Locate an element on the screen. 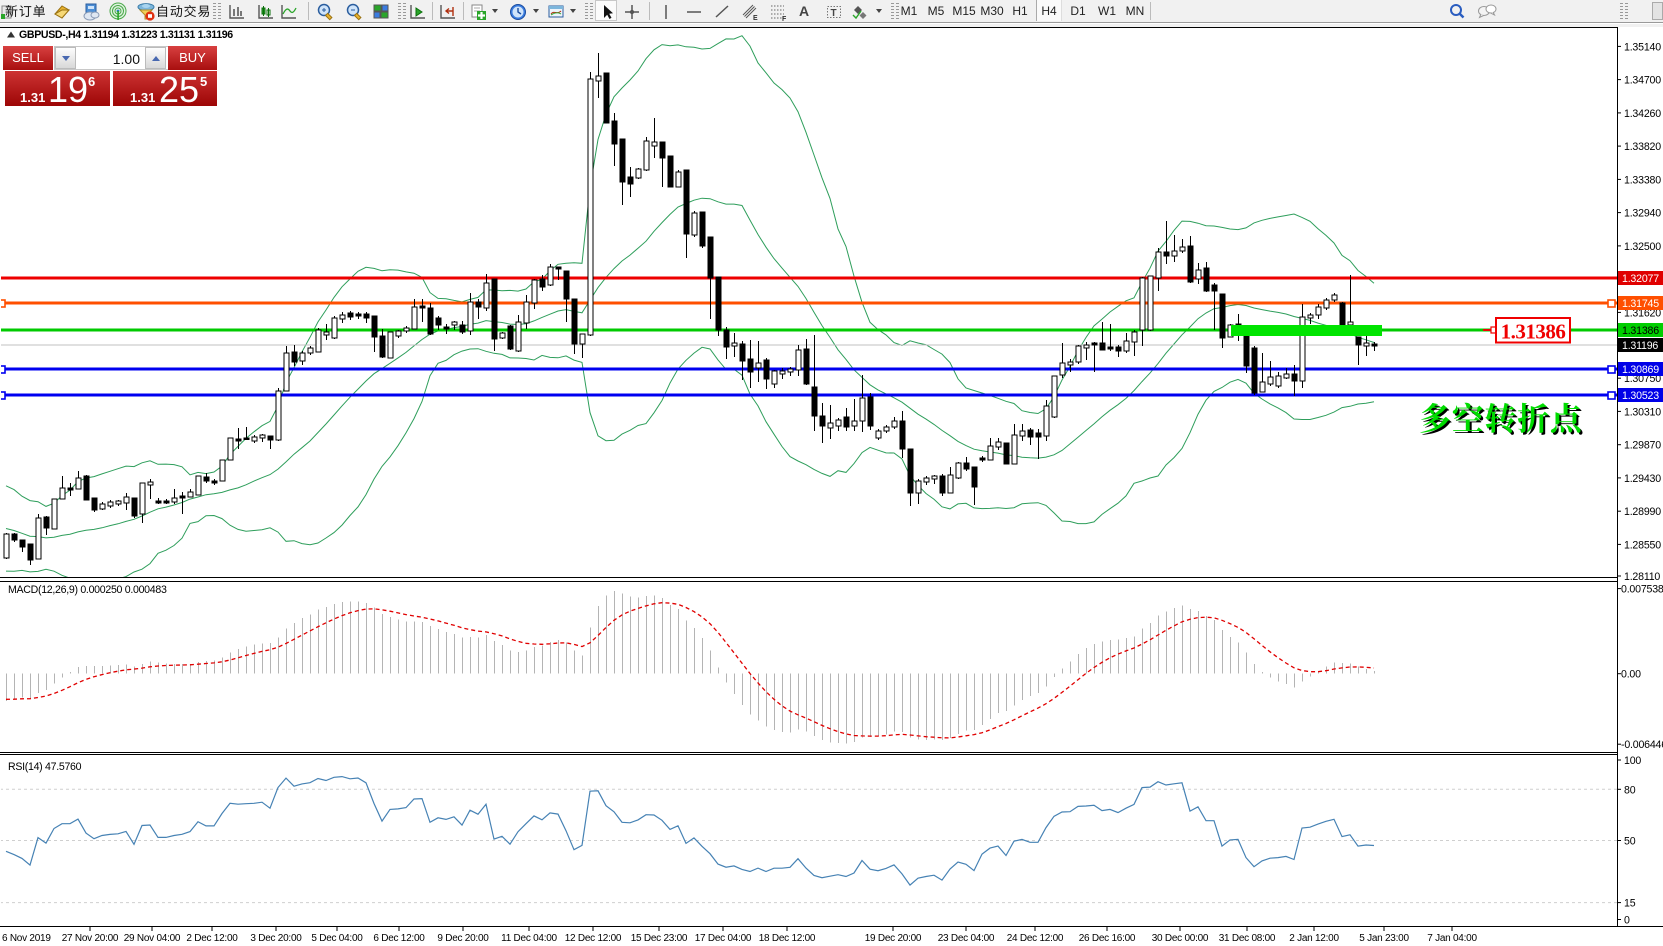  svg-text: 30 Dec 00:00 is located at coordinates (1180, 938).